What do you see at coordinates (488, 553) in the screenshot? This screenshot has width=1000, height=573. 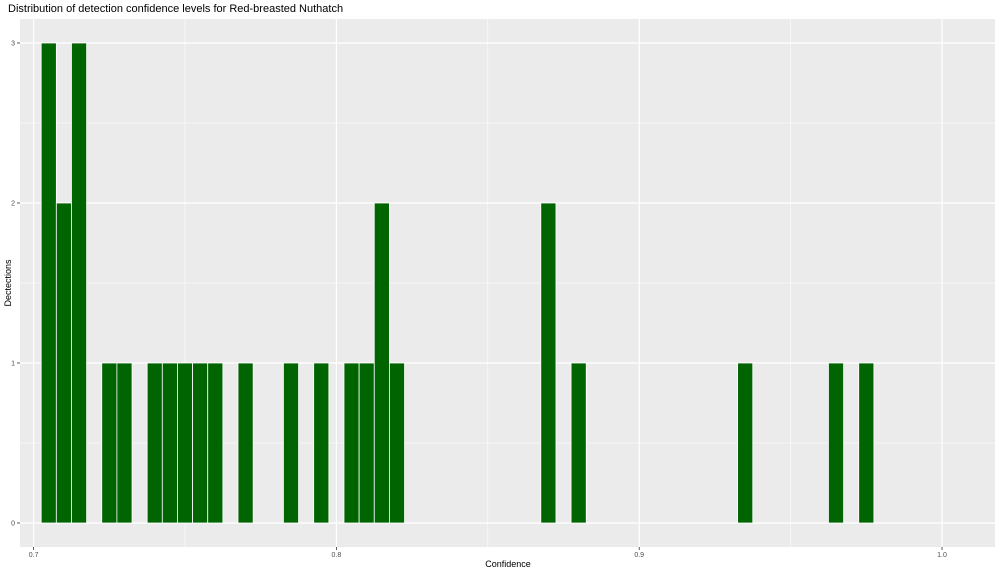 I see `x-axis-ticks: 0.7 0.8 0.9 1.0` at bounding box center [488, 553].